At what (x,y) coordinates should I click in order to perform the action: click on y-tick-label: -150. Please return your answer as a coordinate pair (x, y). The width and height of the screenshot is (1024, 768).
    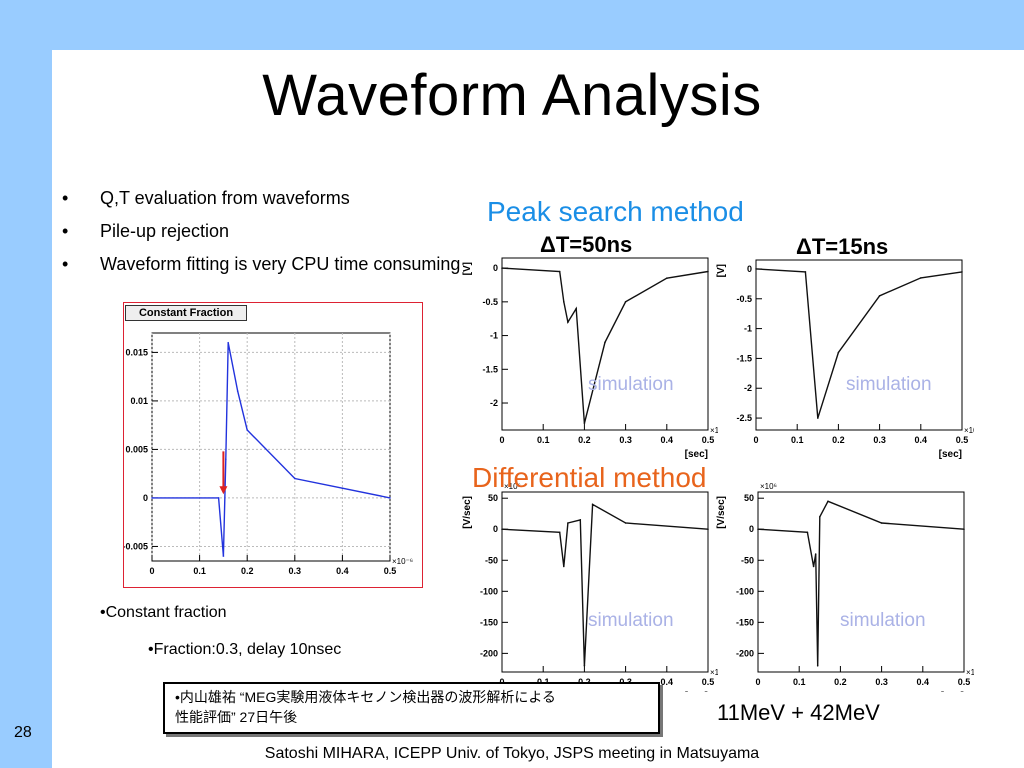
    Looking at the image, I should click on (745, 622).